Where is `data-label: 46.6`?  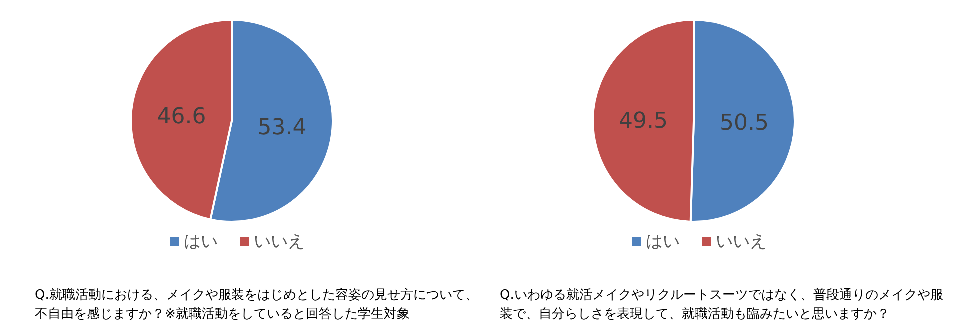
data-label: 46.6 is located at coordinates (181, 117).